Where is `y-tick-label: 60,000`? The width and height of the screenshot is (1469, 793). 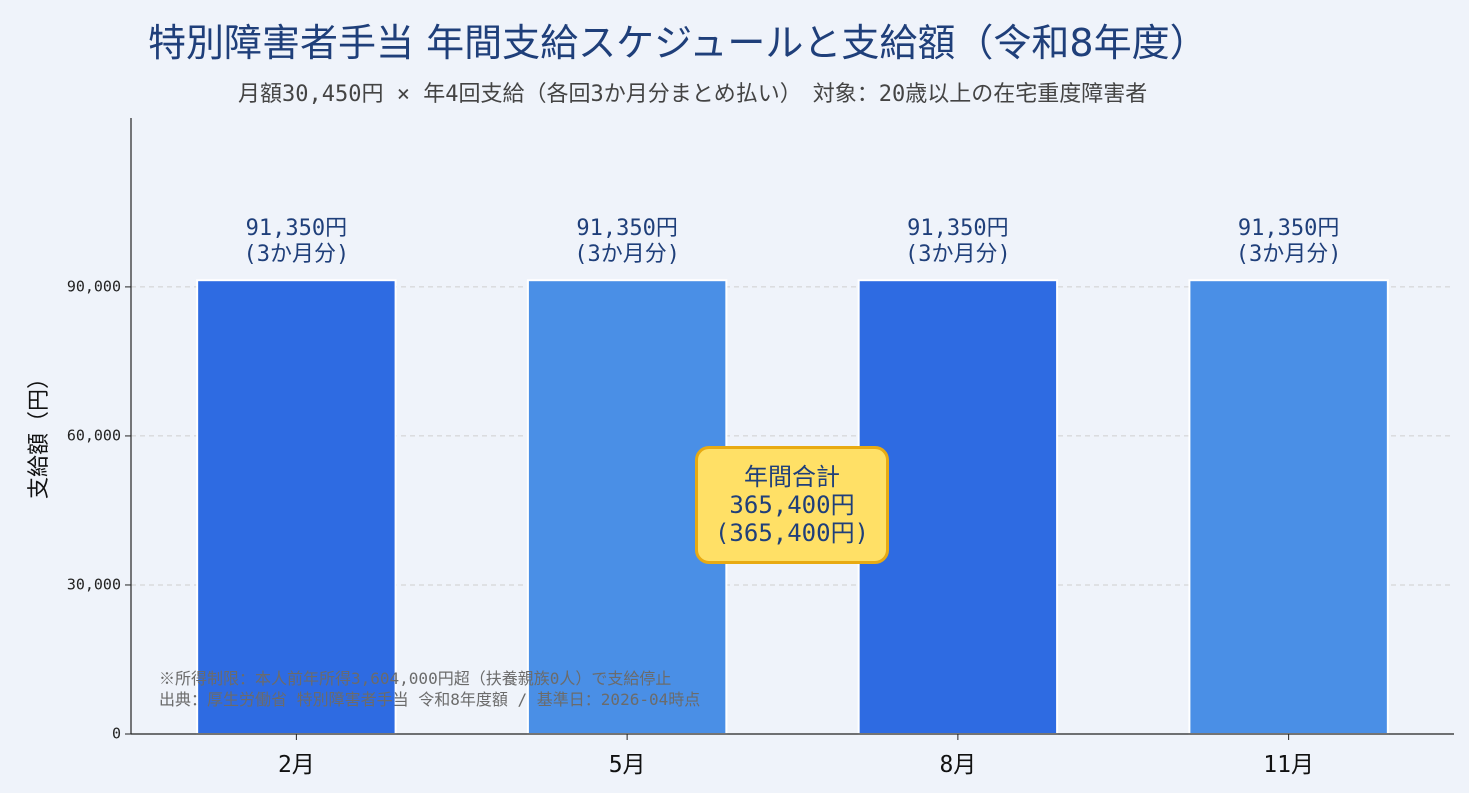 y-tick-label: 60,000 is located at coordinates (94, 435).